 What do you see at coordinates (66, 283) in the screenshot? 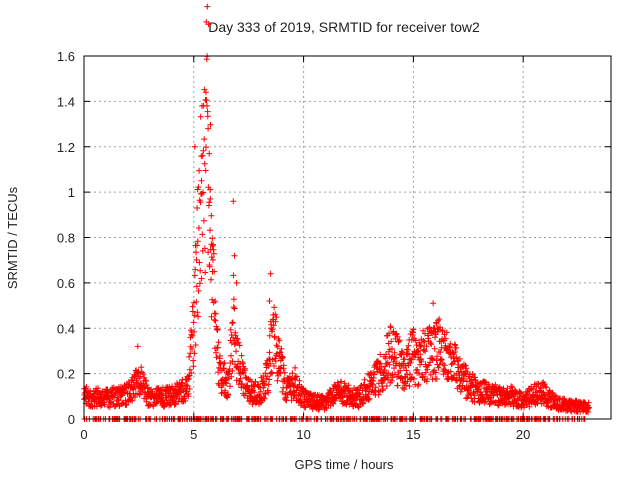
I see `y-tick-label: 0.6` at bounding box center [66, 283].